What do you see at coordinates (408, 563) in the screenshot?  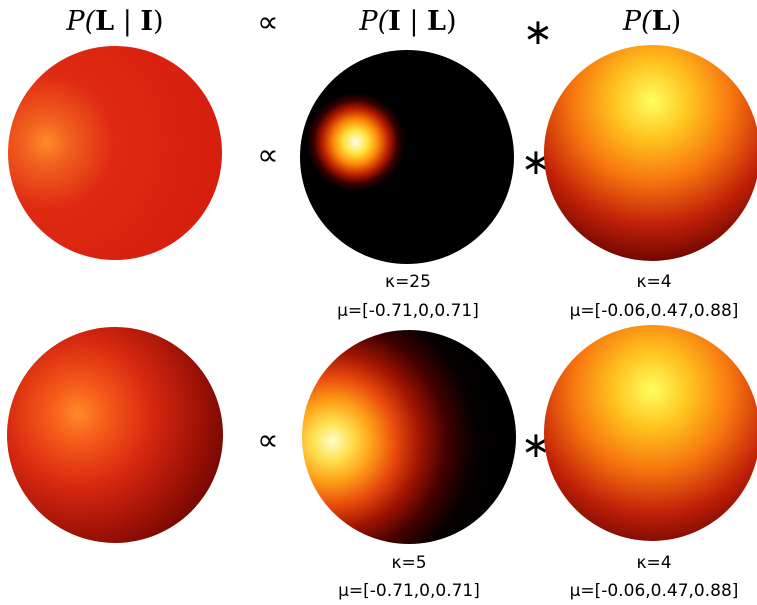 I see `likelihood-kappa-row2: κ=5` at bounding box center [408, 563].